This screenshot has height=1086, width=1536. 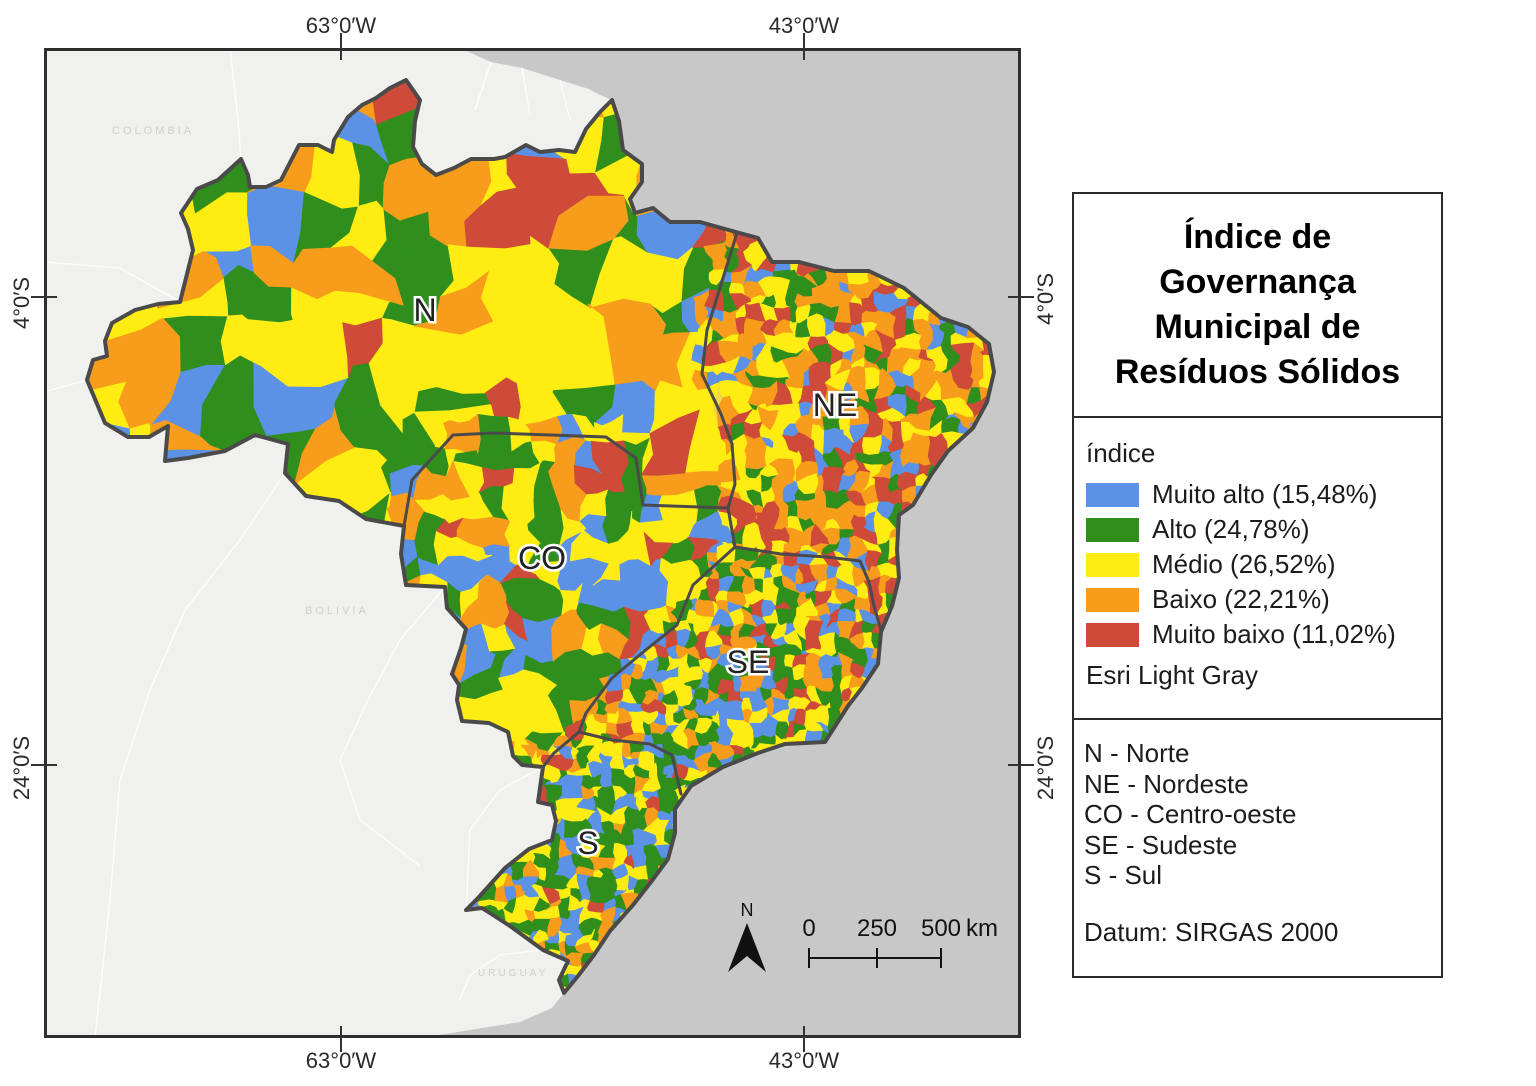 I want to click on legend-item: Alto (24,78%), so click(x=1259, y=529).